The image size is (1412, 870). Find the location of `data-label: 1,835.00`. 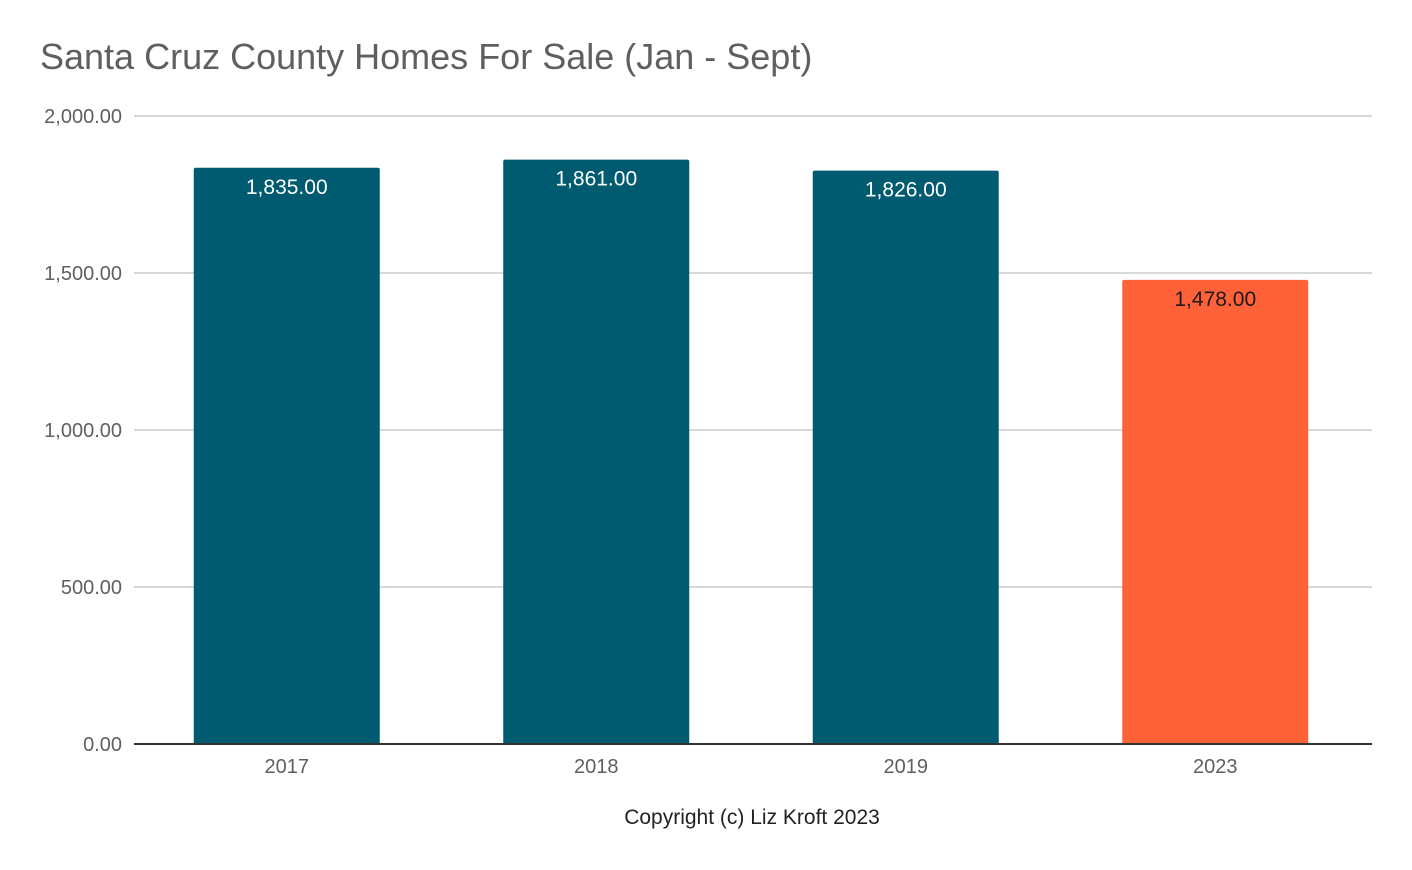

data-label: 1,835.00 is located at coordinates (287, 187).